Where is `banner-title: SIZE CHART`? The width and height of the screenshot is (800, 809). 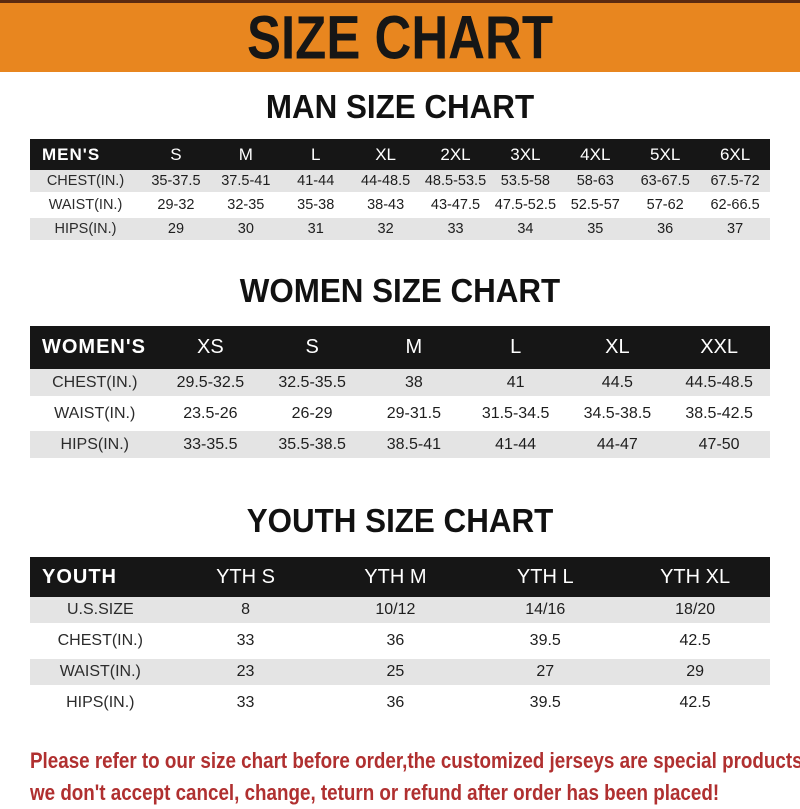
banner-title: SIZE CHART is located at coordinates (400, 37).